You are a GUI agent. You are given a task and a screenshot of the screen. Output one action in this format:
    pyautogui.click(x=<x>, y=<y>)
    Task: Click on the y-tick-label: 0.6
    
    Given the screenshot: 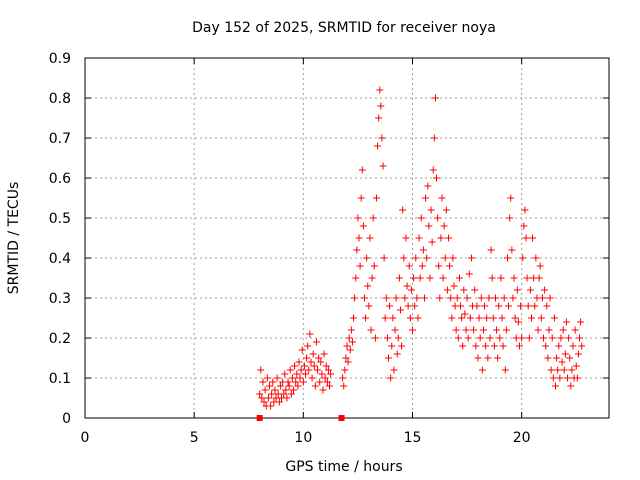 What is the action you would take?
    pyautogui.click(x=60, y=179)
    